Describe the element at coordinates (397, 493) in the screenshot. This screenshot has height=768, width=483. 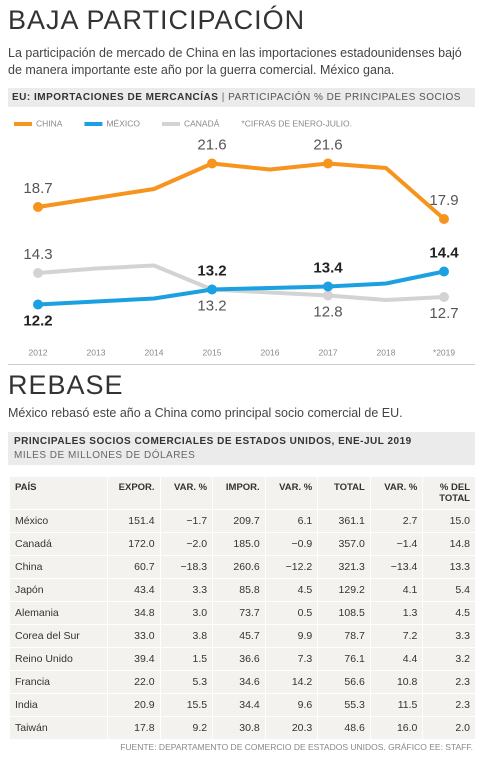
I see `column-header: VAR. %` at that location.